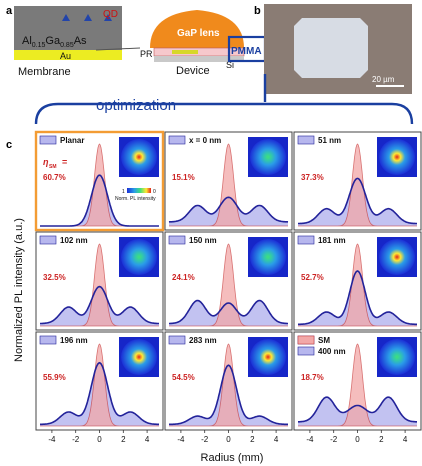 Image resolution: width=422 pixels, height=466 pixels. Describe the element at coordinates (183, 377) in the screenshot. I see `efficiency-value: 54.5%` at that location.